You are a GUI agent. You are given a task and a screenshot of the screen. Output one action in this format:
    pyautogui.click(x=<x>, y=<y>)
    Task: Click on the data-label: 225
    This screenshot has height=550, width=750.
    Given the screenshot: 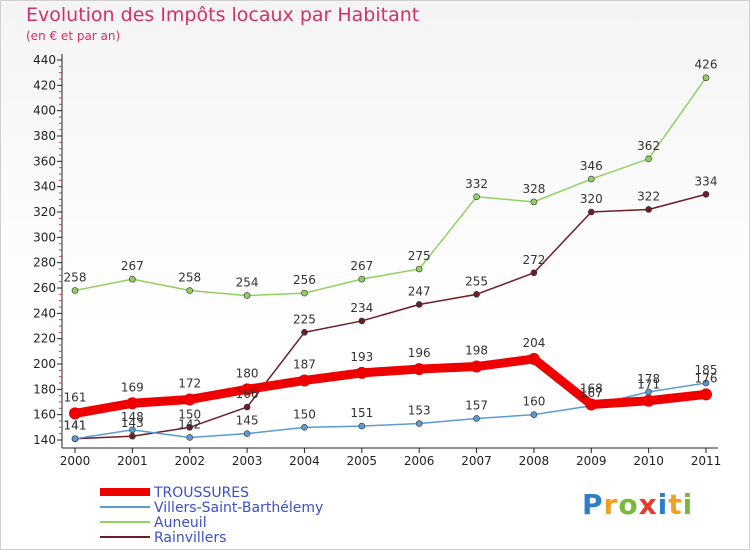 What is the action you would take?
    pyautogui.click(x=304, y=319)
    